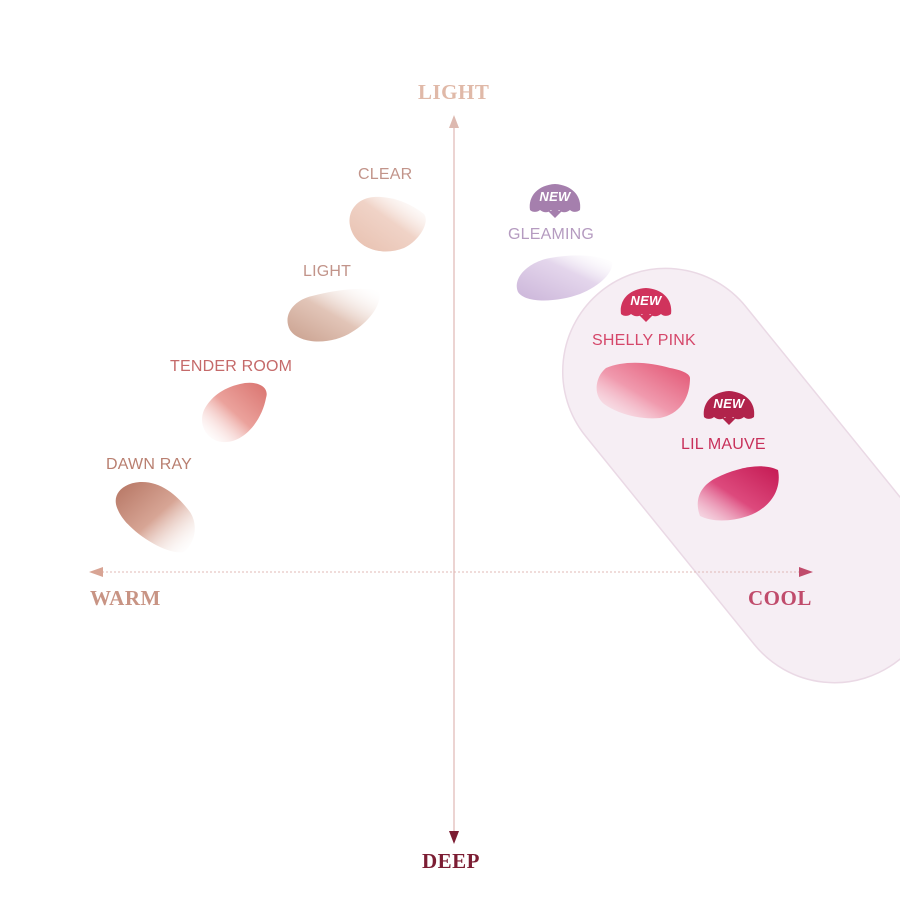 The height and width of the screenshot is (900, 900). I want to click on arrow-down-icon, so click(454, 837).